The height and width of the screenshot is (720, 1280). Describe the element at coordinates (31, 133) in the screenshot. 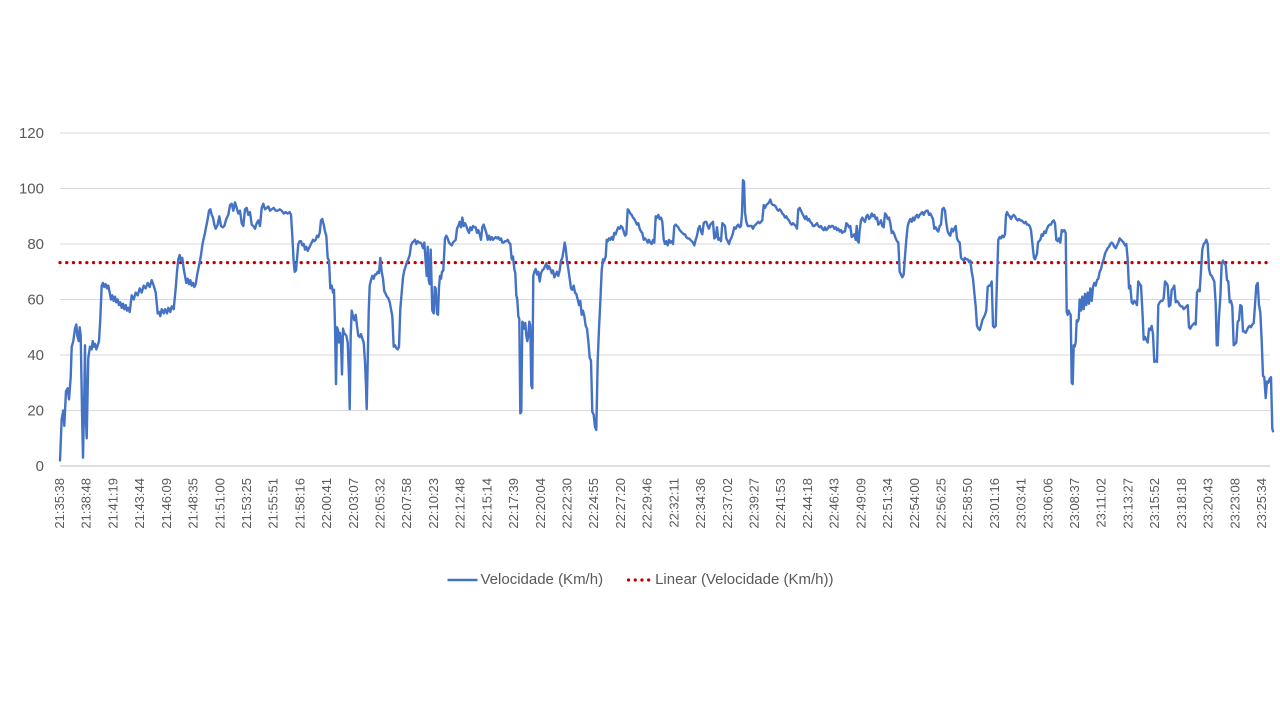

I see `y-axis-tick-label: 120` at that location.